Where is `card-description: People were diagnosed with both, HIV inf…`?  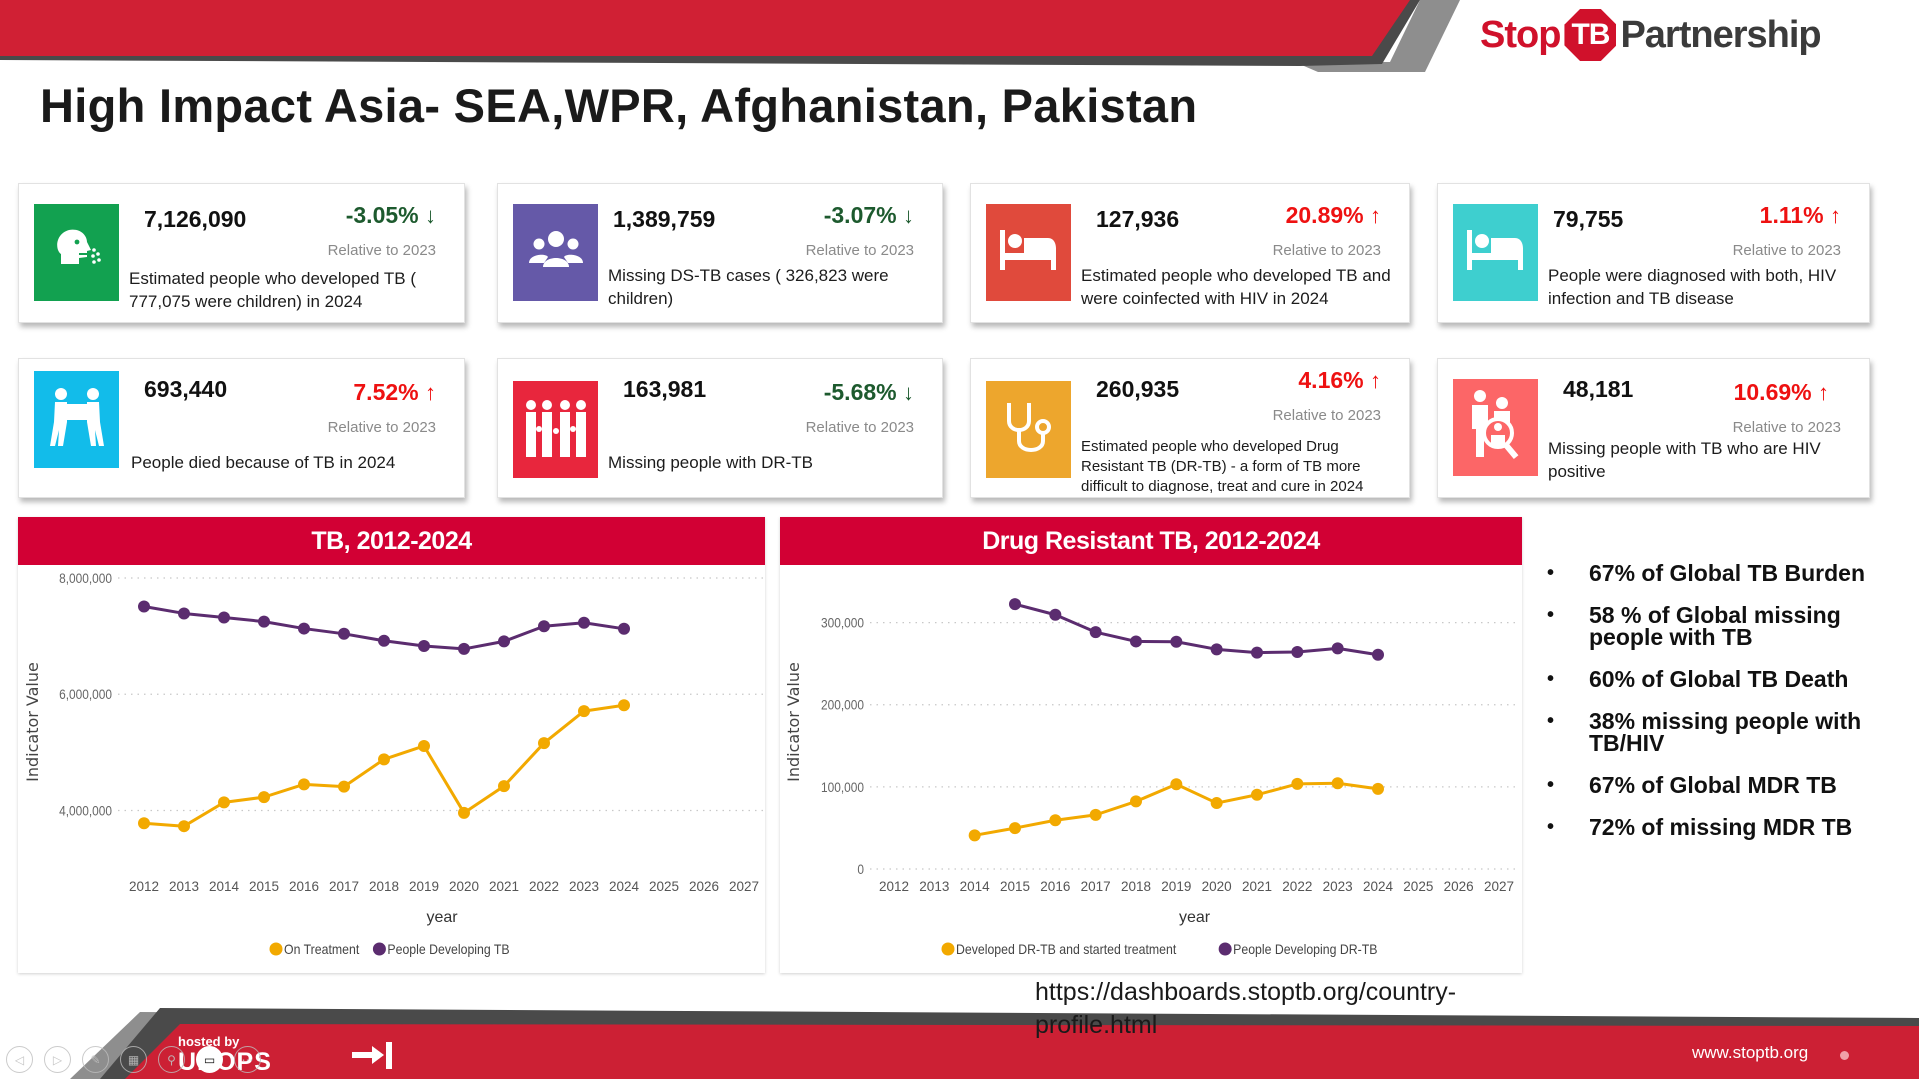
card-description: People were diagnosed with both, HIV inf… is located at coordinates (1692, 287).